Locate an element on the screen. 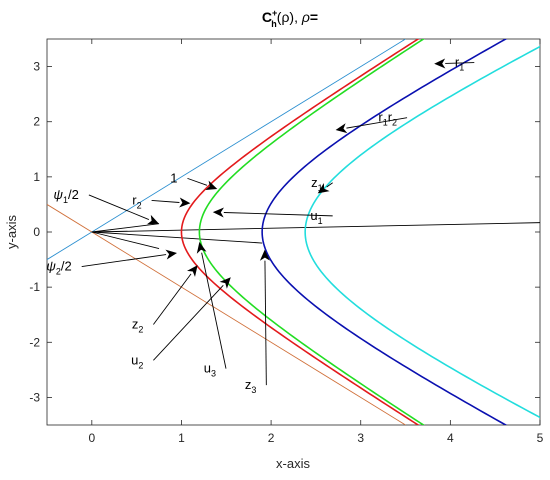  label-u1-arrow-shaft is located at coordinates (278, 214).